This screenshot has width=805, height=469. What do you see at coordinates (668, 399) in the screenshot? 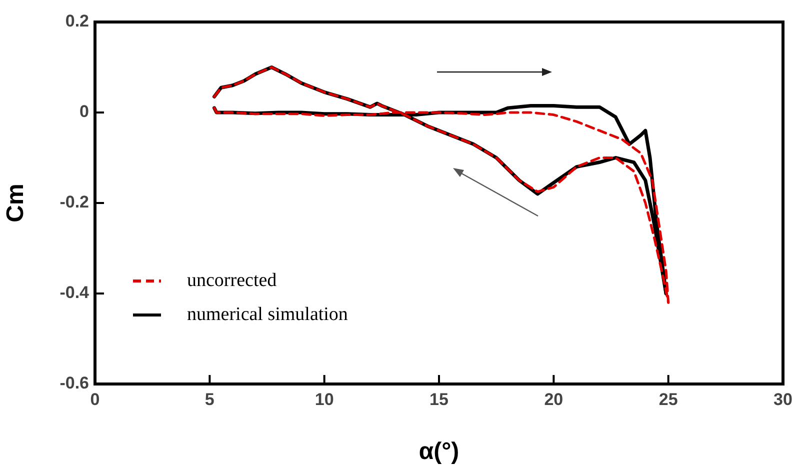
I see `x-tick-label: 25` at bounding box center [668, 399].